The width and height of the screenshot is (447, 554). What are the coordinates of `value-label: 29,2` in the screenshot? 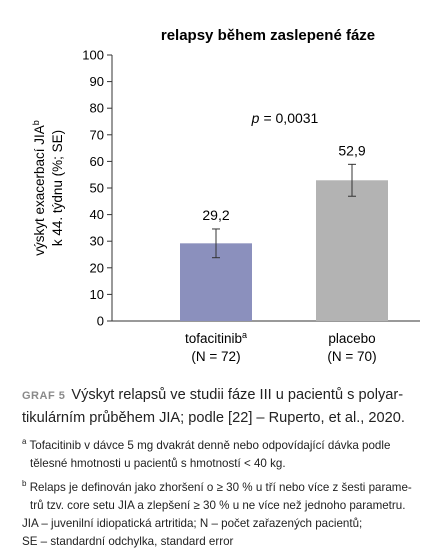 It's located at (215, 215).